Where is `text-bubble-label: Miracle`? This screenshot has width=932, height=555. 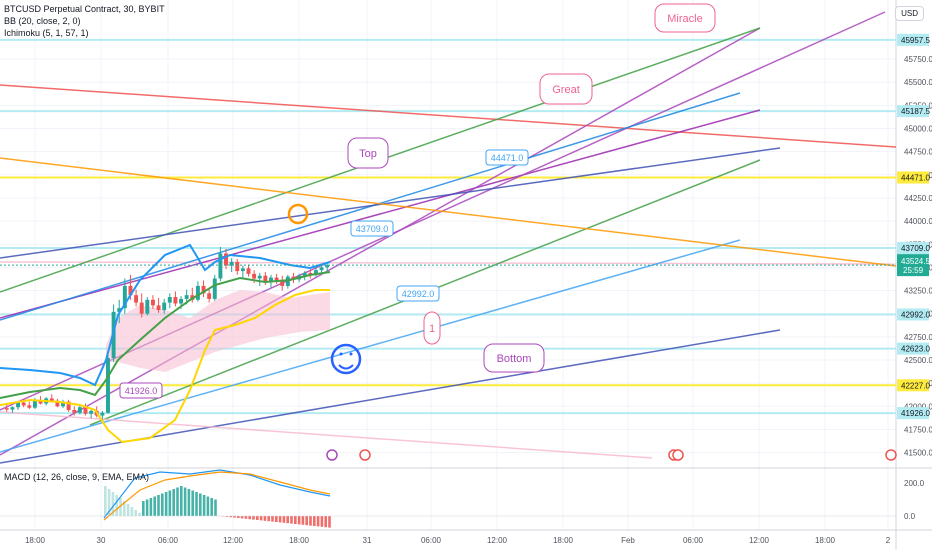
text-bubble-label: Miracle is located at coordinates (684, 19).